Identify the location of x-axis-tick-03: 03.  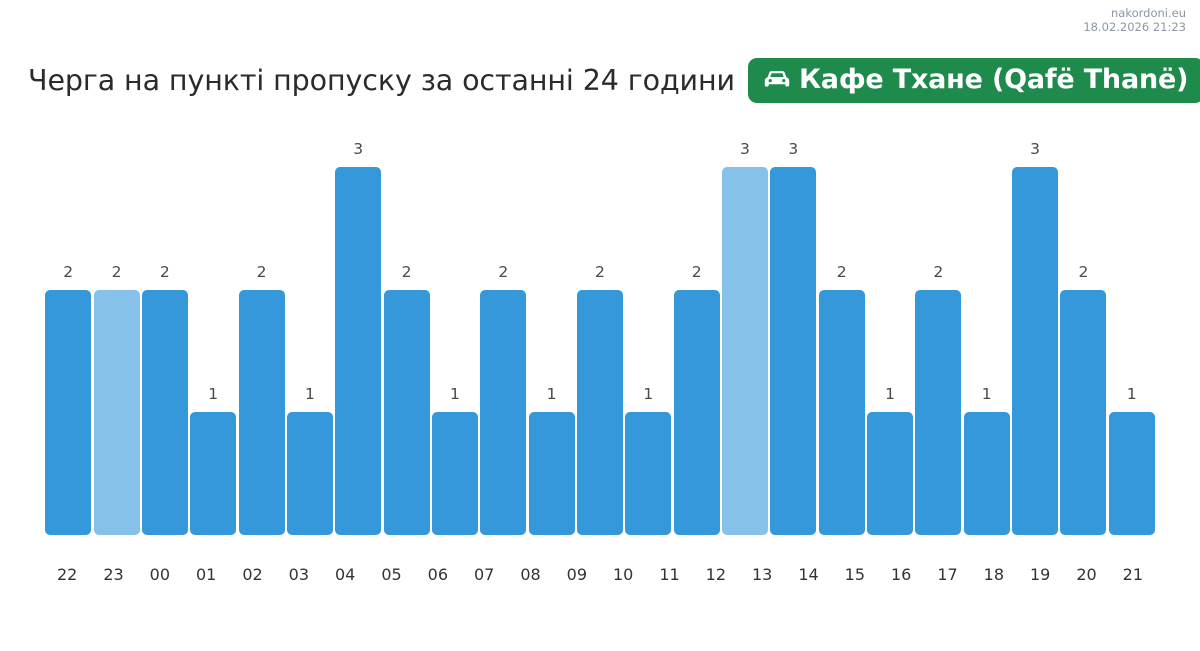
(299, 574).